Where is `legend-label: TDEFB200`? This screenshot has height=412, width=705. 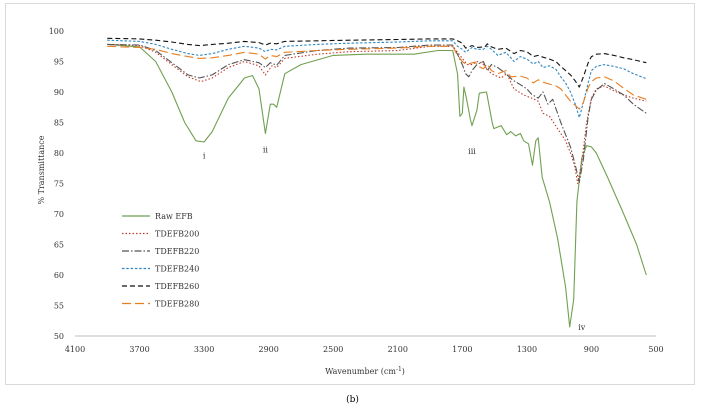
legend-label: TDEFB200 is located at coordinates (177, 234).